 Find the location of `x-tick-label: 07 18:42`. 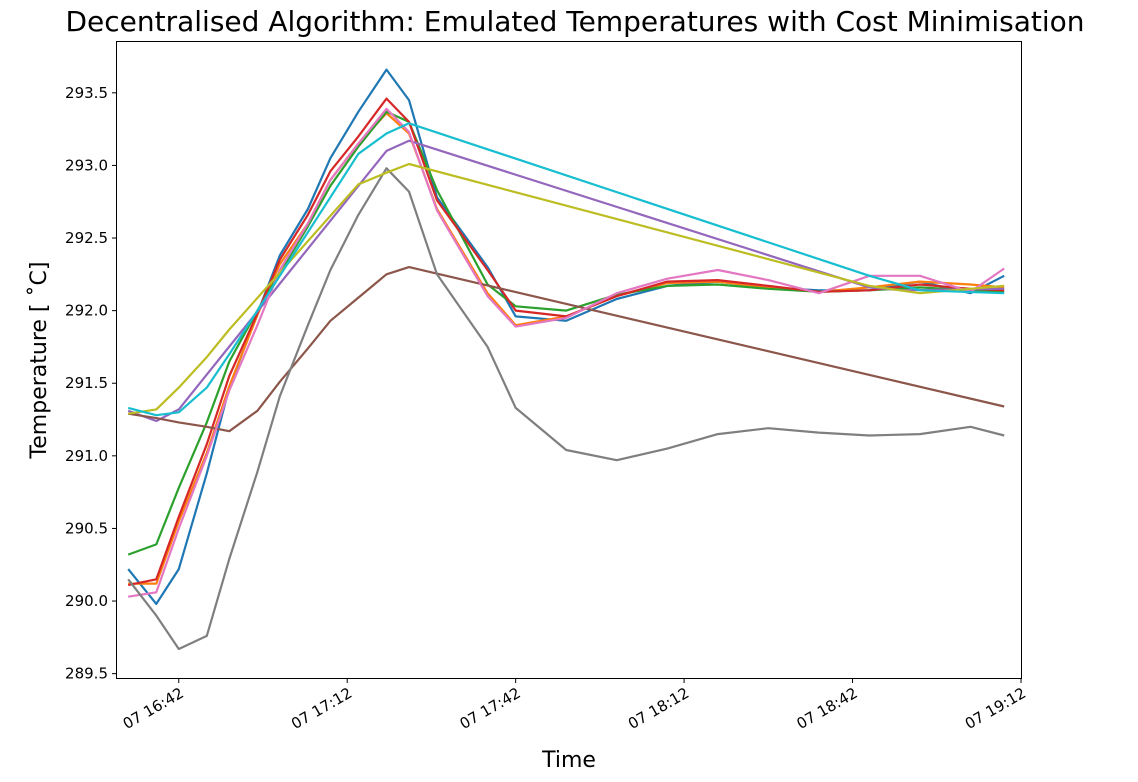

x-tick-label: 07 18:42 is located at coordinates (826, 708).